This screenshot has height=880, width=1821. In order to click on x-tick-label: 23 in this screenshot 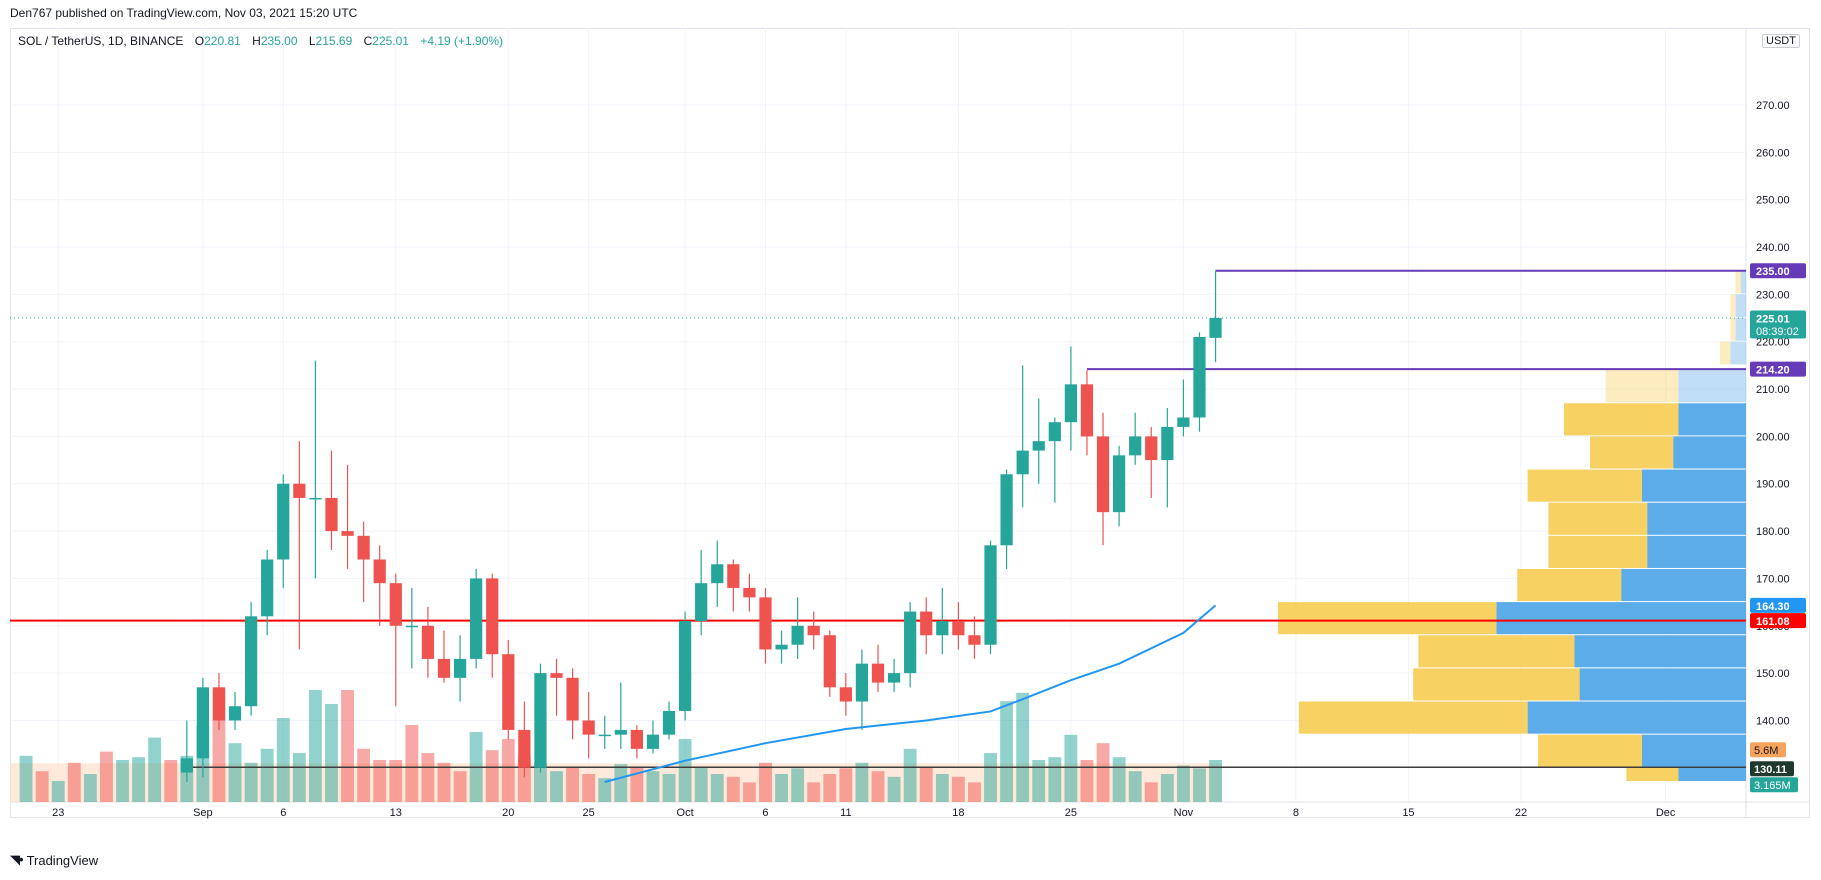, I will do `click(58, 813)`.